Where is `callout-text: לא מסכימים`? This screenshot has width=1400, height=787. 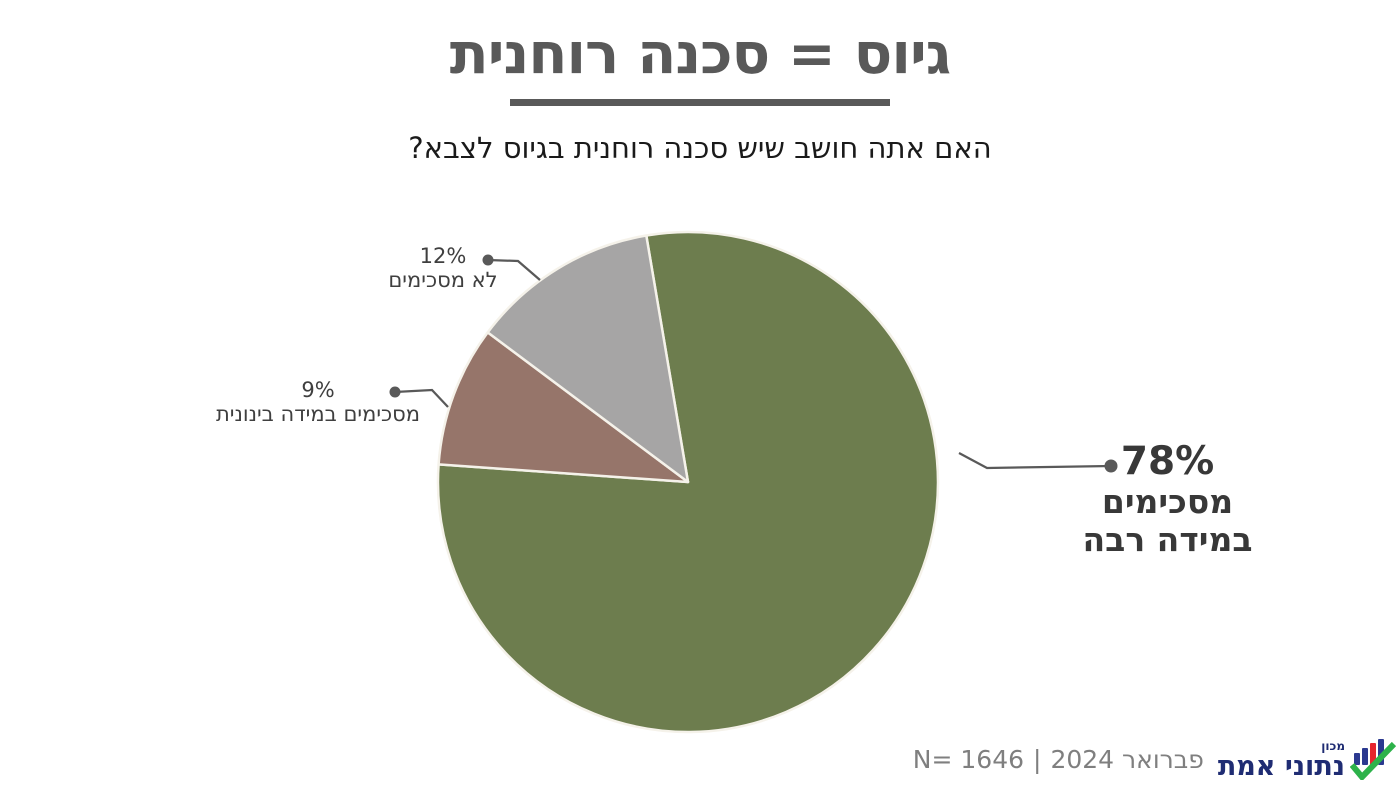
callout-text: לא מסכימים is located at coordinates (443, 280).